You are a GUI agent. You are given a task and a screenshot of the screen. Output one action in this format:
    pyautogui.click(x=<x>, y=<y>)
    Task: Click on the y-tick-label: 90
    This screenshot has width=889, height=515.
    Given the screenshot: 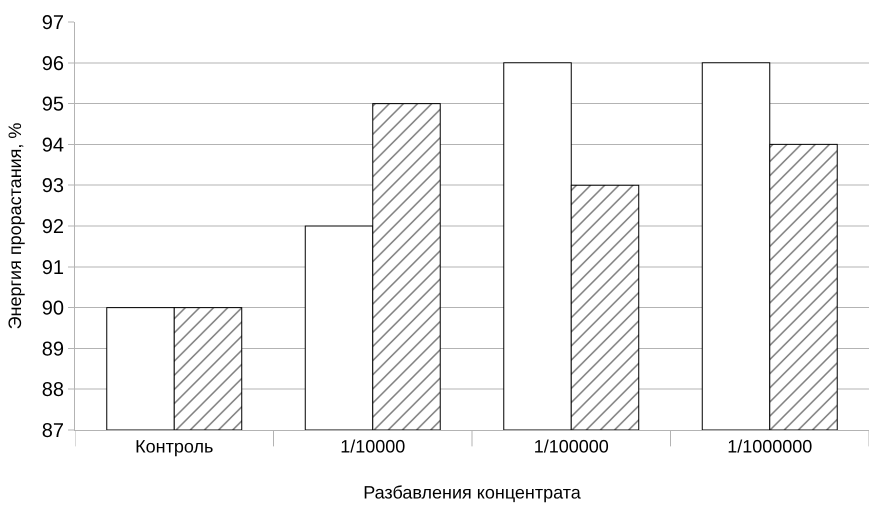 What is the action you would take?
    pyautogui.click(x=53, y=309)
    